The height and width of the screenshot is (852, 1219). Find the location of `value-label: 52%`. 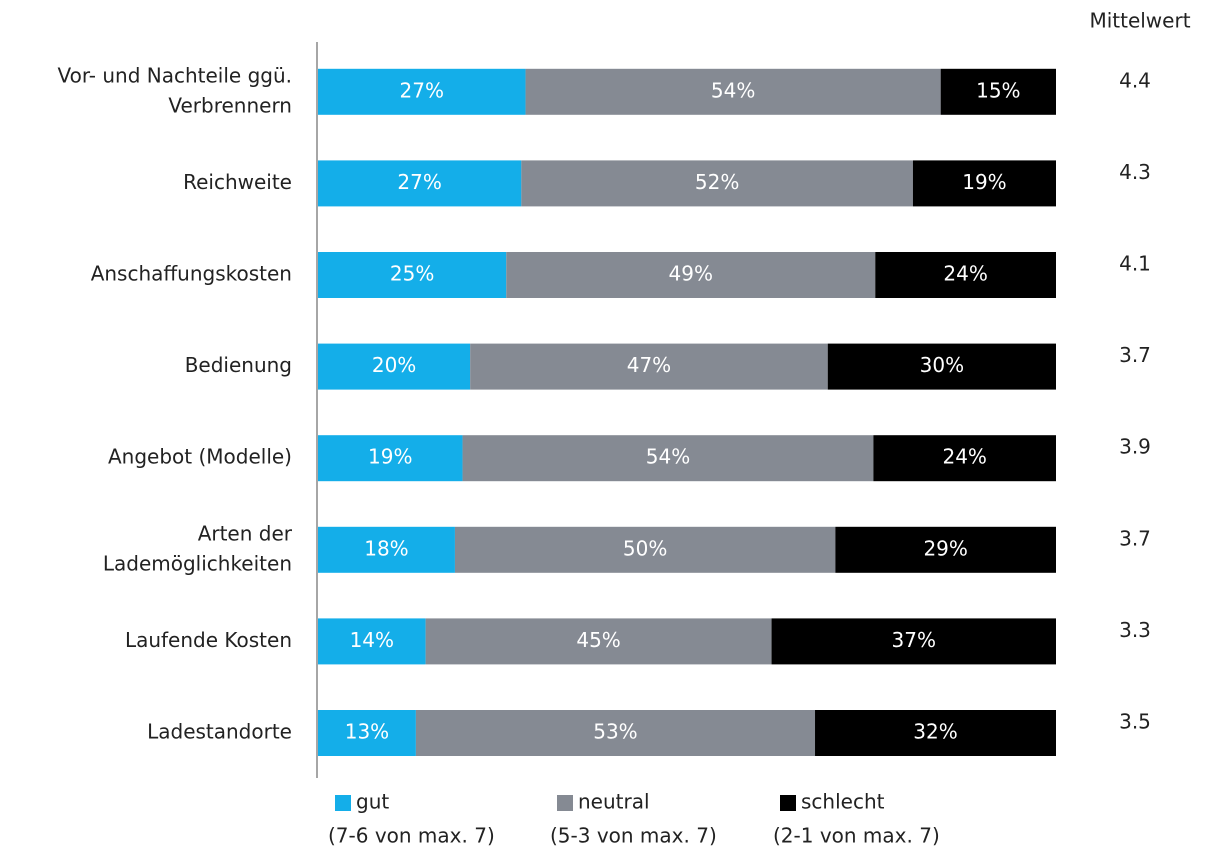

value-label: 52% is located at coordinates (717, 182).